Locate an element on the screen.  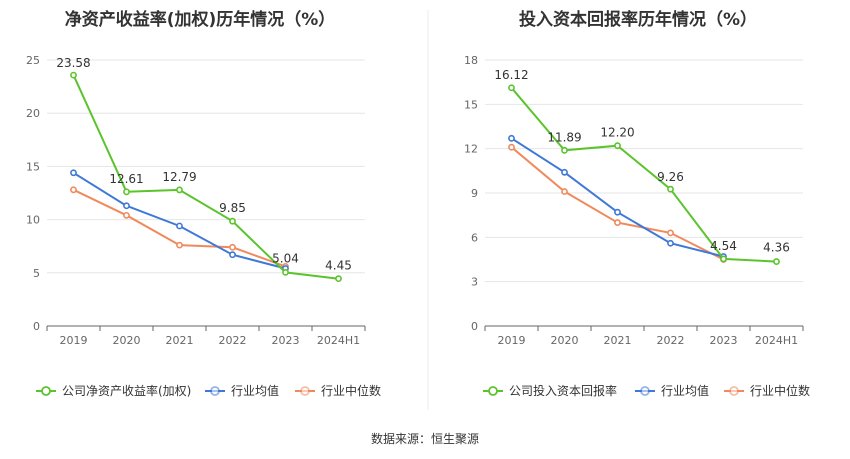
y-tick-label: 3 is located at coordinates (474, 282).